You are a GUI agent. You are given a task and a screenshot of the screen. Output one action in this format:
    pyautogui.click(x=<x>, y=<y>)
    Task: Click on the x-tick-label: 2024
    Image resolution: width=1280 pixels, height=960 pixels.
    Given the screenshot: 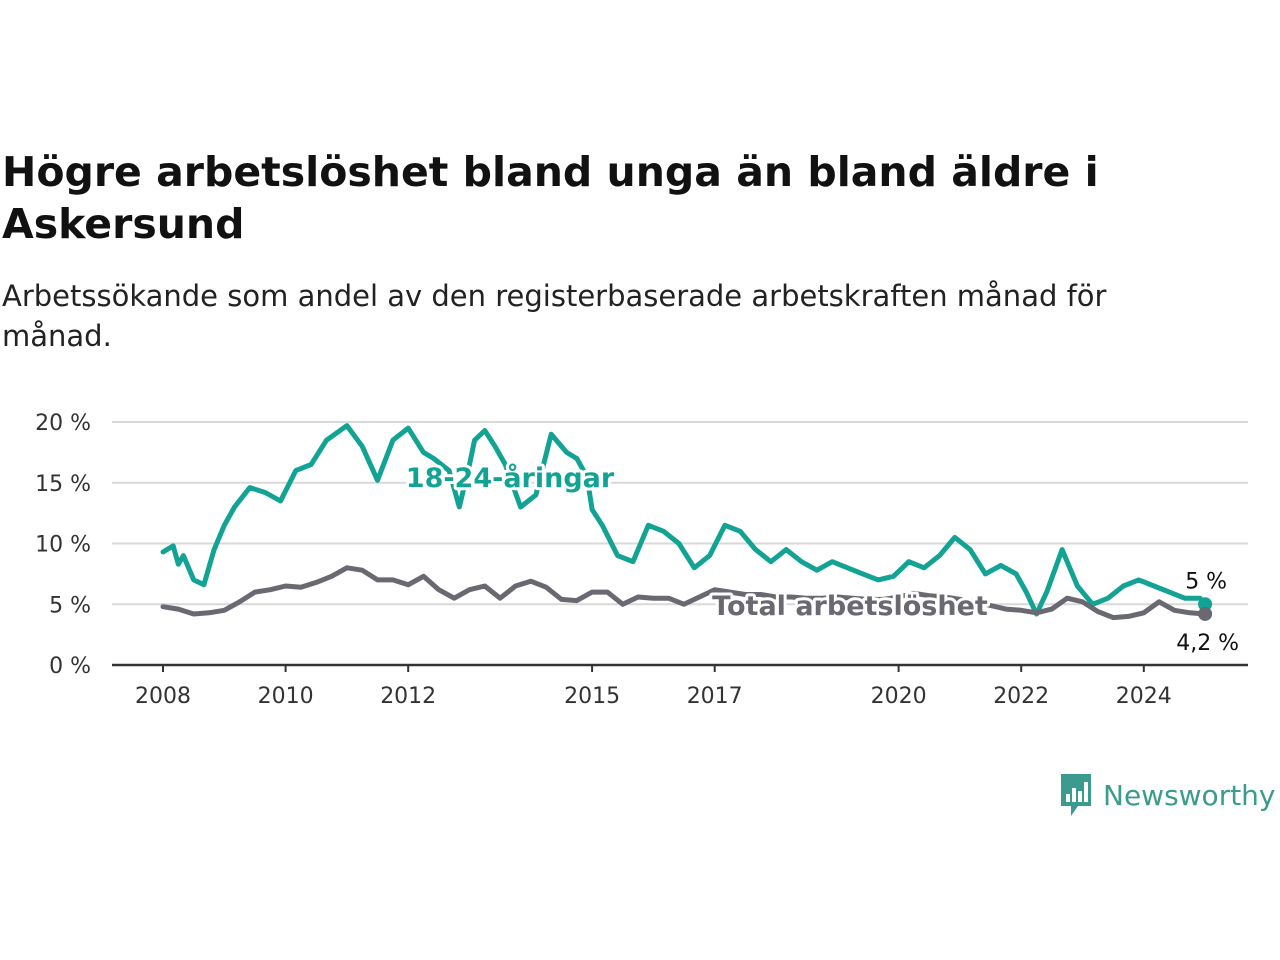 What is the action you would take?
    pyautogui.click(x=1144, y=696)
    